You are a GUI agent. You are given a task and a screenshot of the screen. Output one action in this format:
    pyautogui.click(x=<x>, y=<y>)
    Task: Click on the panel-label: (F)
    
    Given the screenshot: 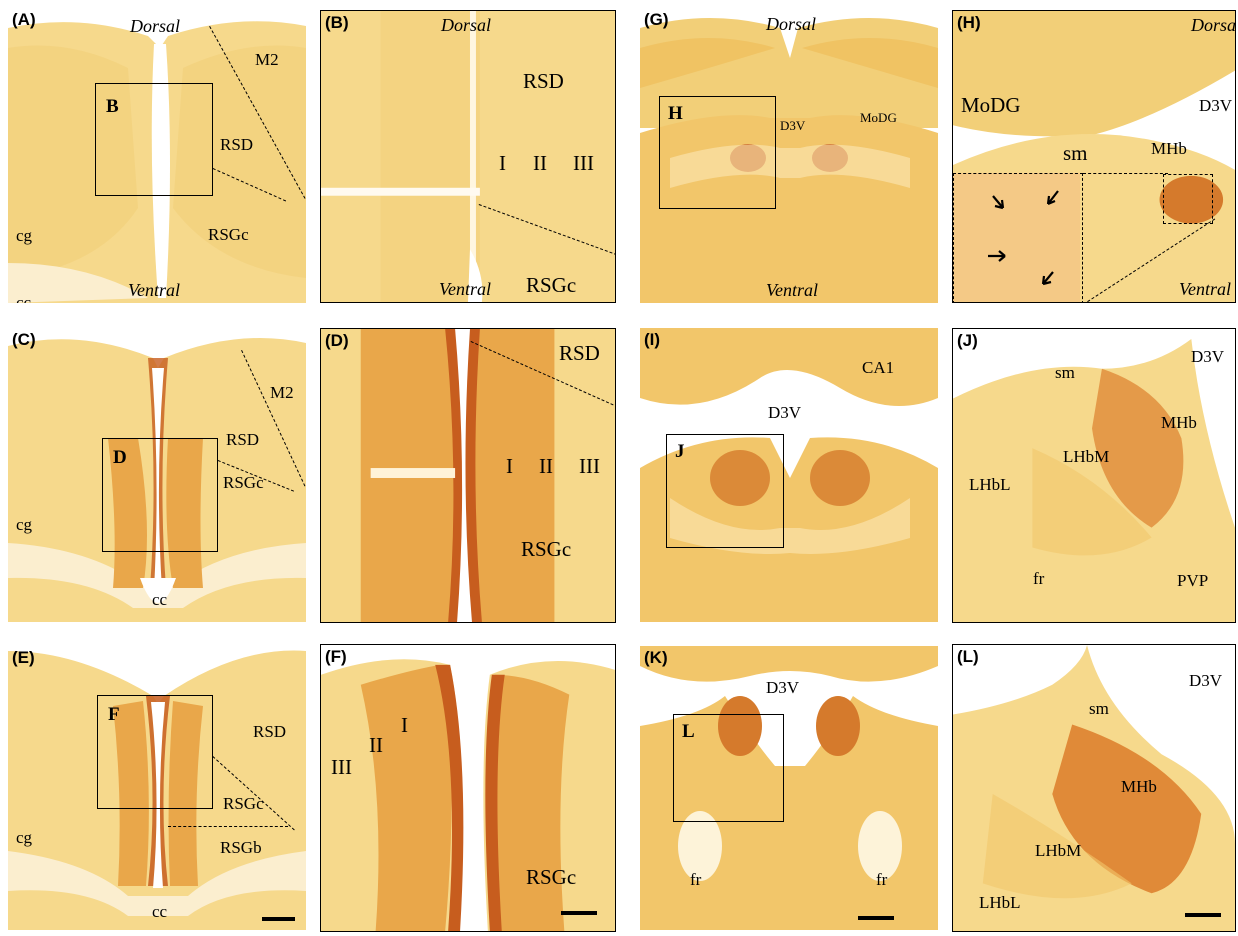 What is the action you would take?
    pyautogui.click(x=336, y=656)
    